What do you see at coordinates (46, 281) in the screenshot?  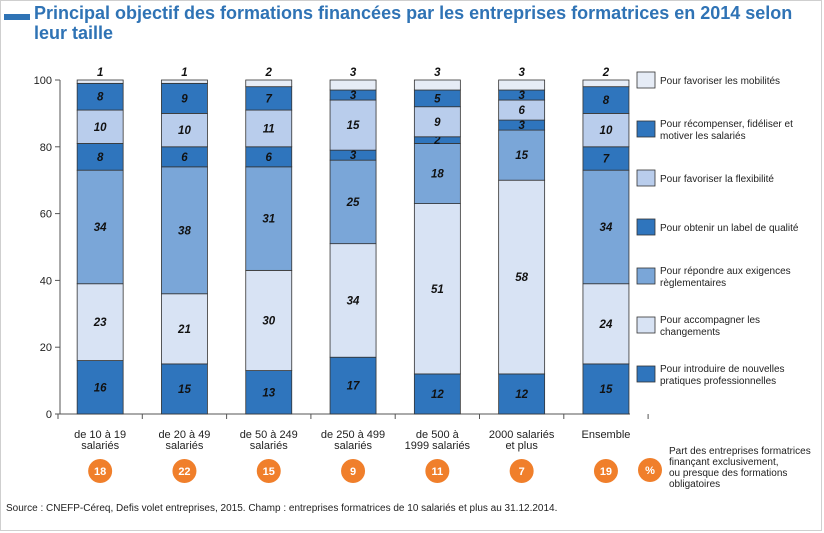 I see `y-tick-label: 40` at bounding box center [46, 281].